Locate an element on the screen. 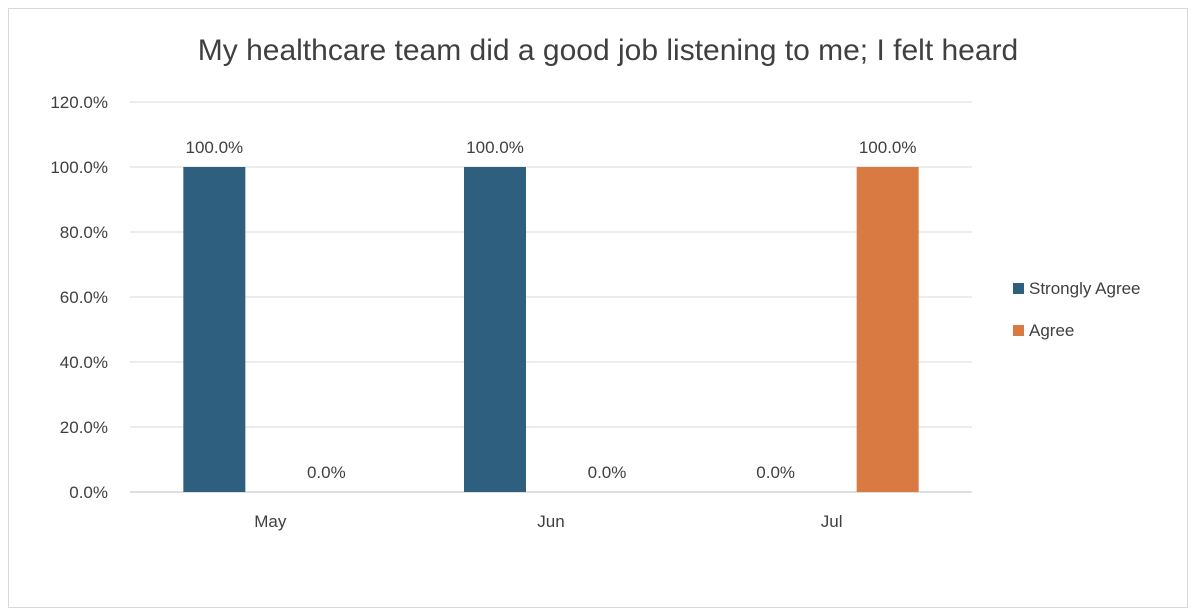 This screenshot has height=608, width=1196. x-tick-label: Jul is located at coordinates (832, 521).